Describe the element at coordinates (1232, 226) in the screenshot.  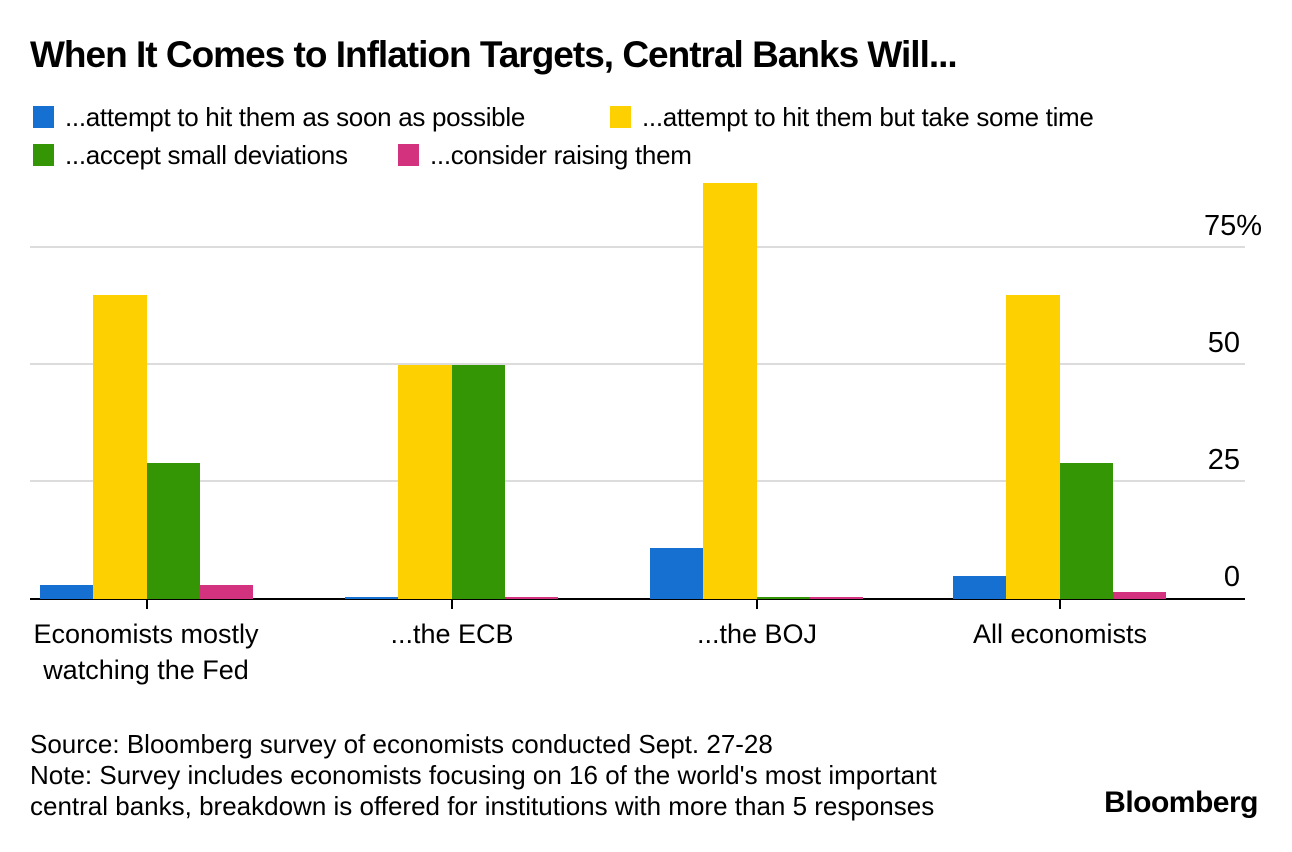
I see `y-tick-label-75: 75%` at that location.